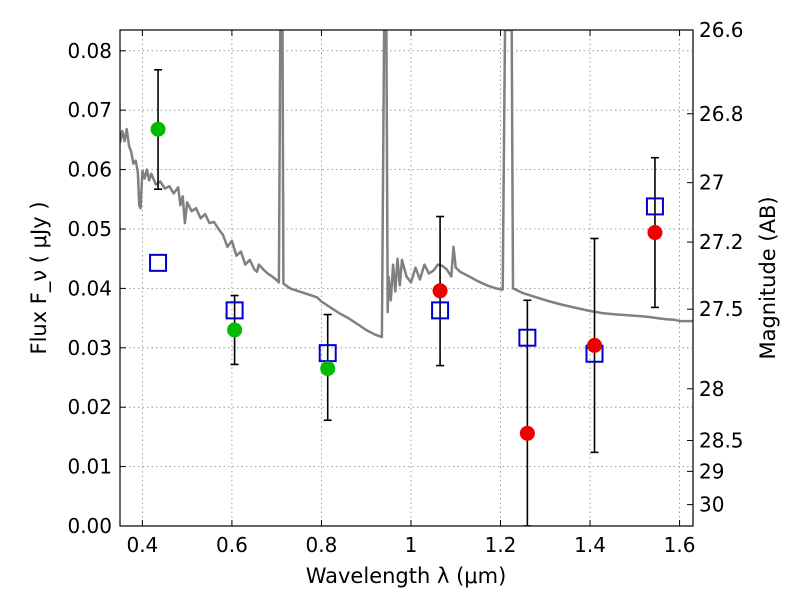  What do you see at coordinates (711, 505) in the screenshot?
I see `magnitude-tick-label: 30` at bounding box center [711, 505].